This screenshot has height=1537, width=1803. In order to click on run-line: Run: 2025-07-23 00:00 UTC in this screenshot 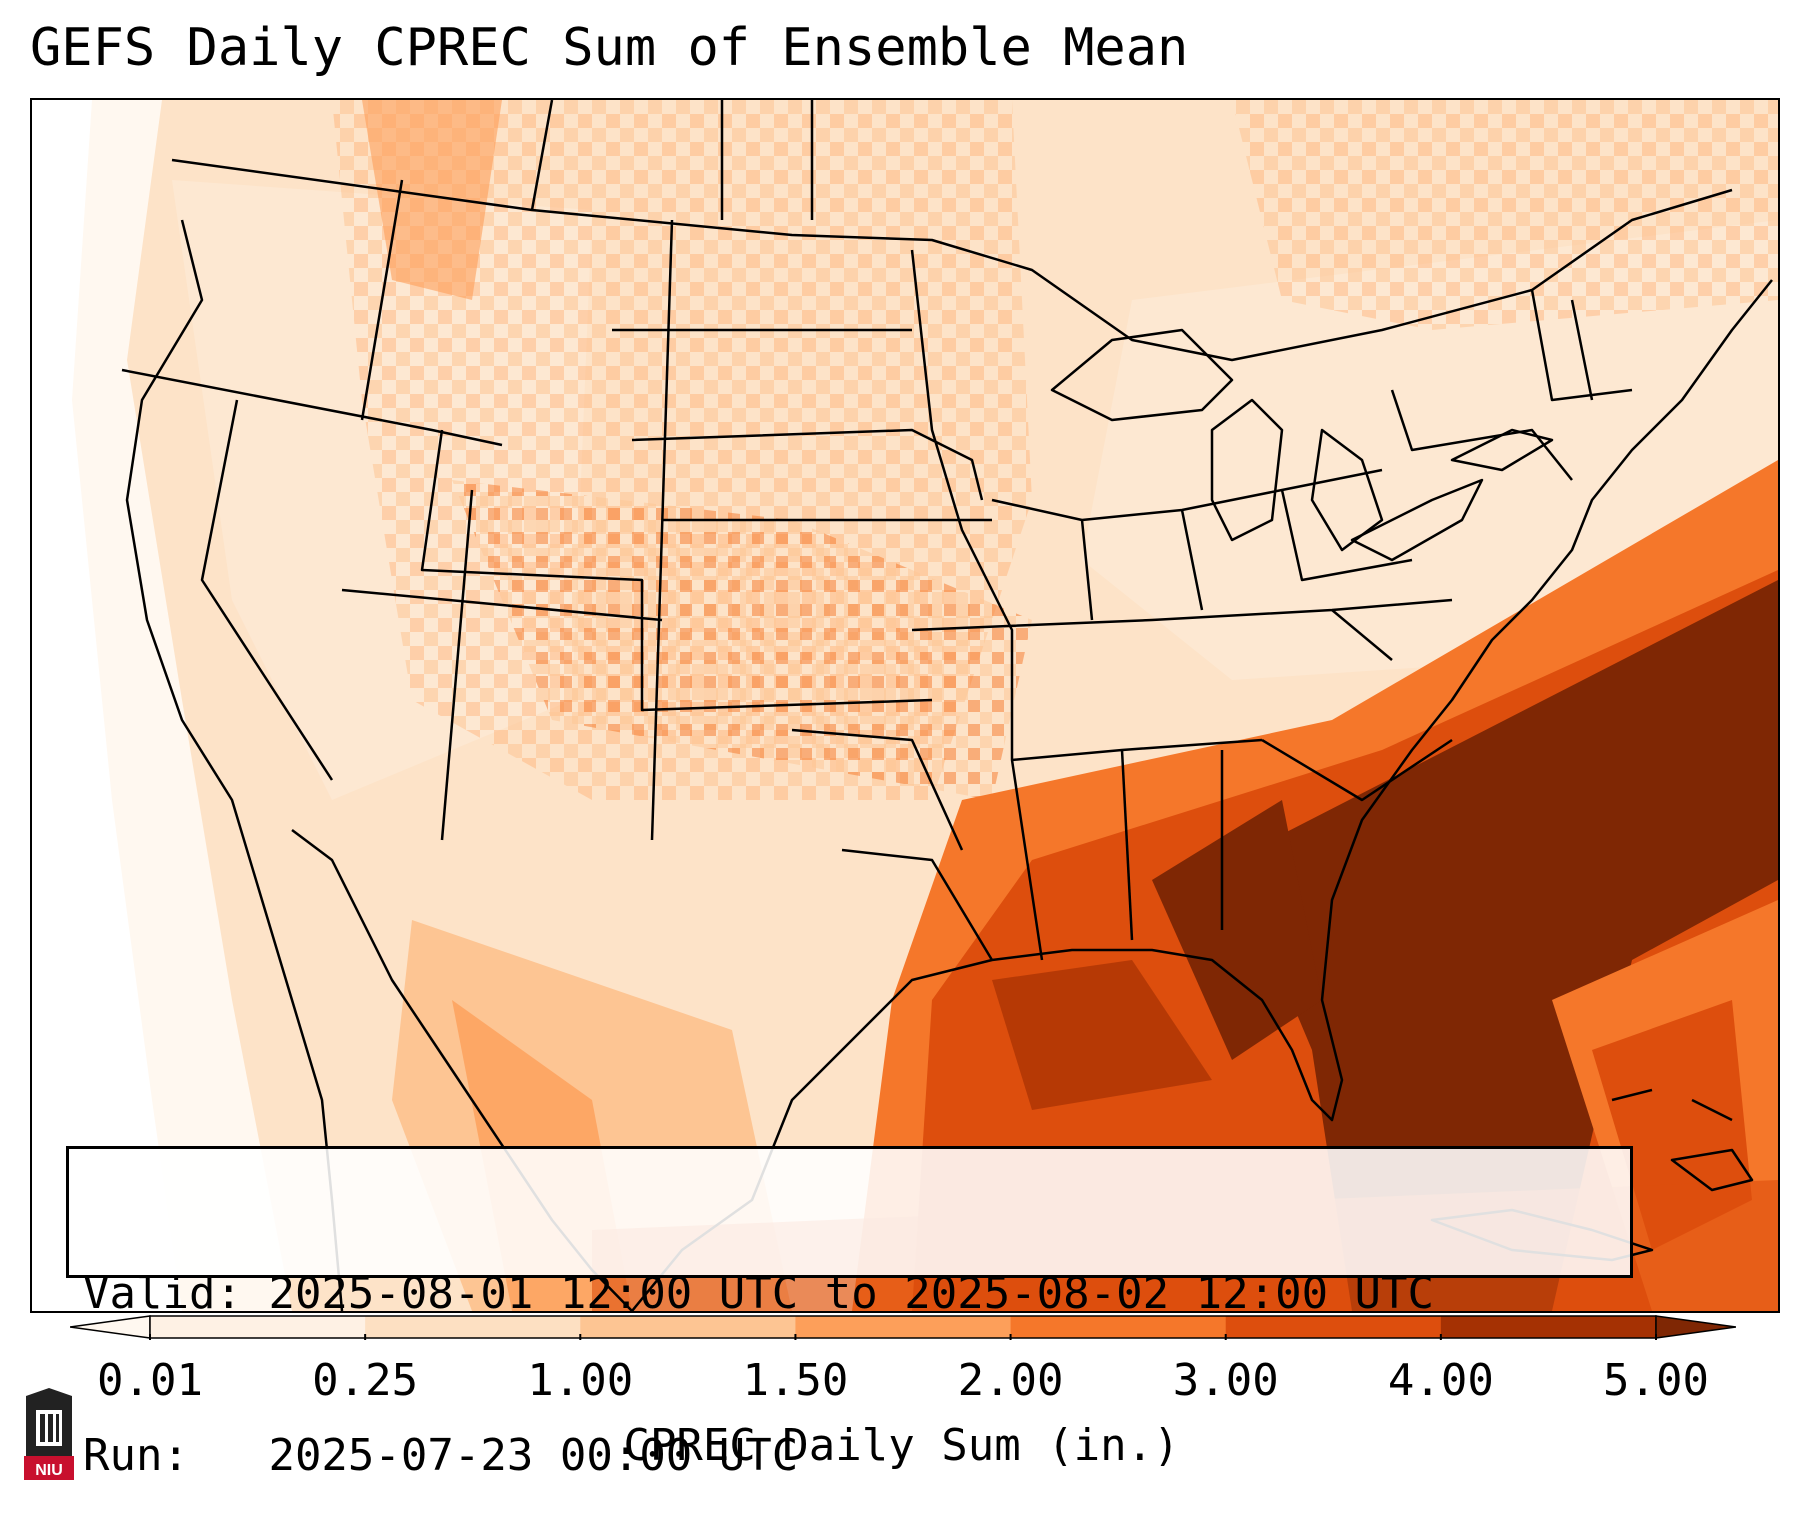, I will do `click(849, 1456)`.